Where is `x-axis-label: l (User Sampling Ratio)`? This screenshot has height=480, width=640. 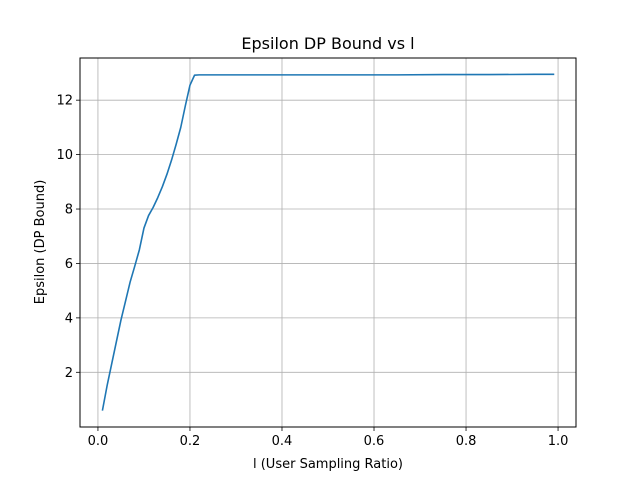
x-axis-label: l (User Sampling Ratio) is located at coordinates (328, 464).